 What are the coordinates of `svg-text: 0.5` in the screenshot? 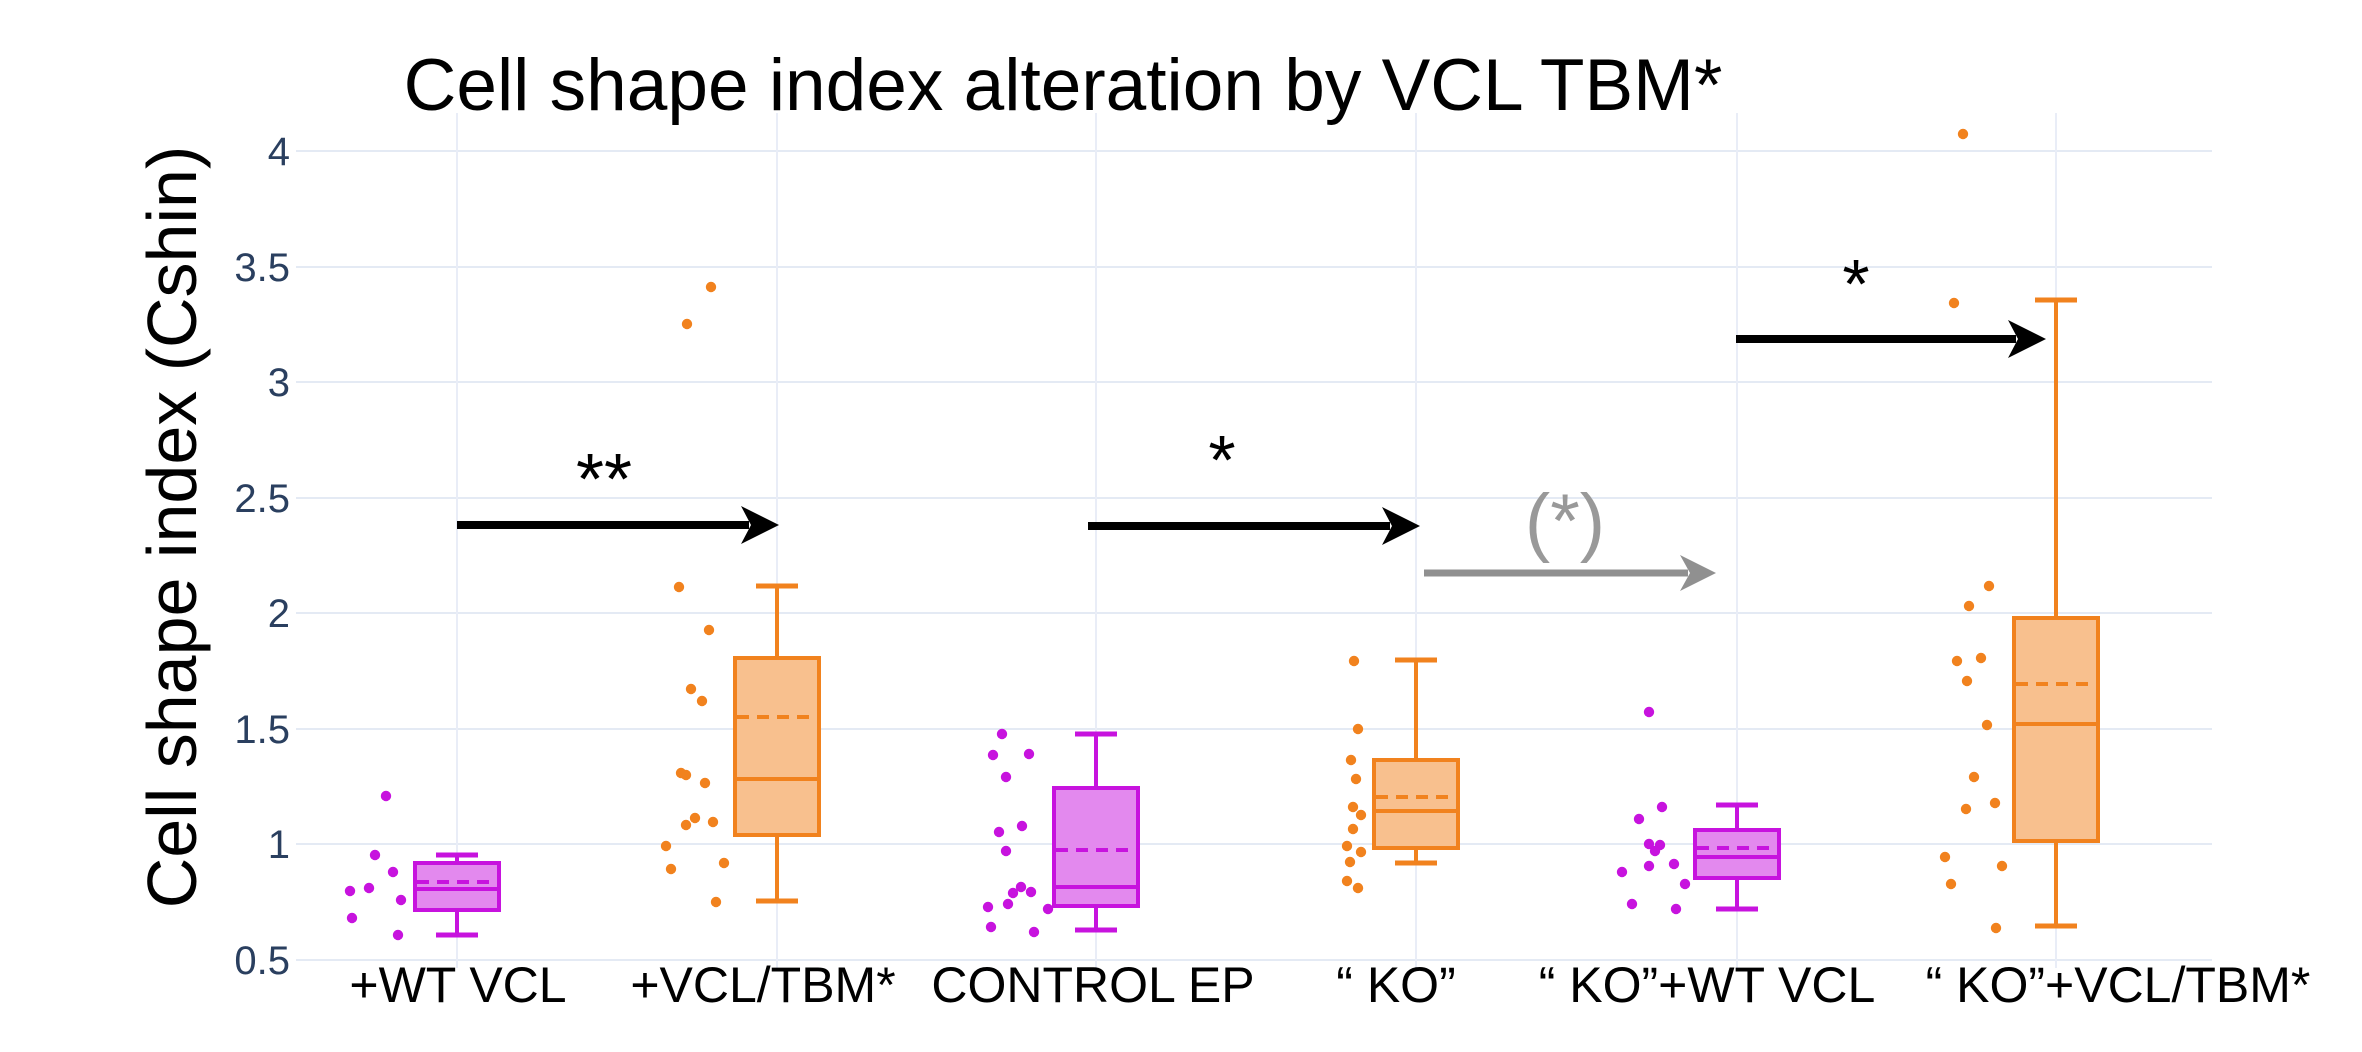 It's located at (262, 961).